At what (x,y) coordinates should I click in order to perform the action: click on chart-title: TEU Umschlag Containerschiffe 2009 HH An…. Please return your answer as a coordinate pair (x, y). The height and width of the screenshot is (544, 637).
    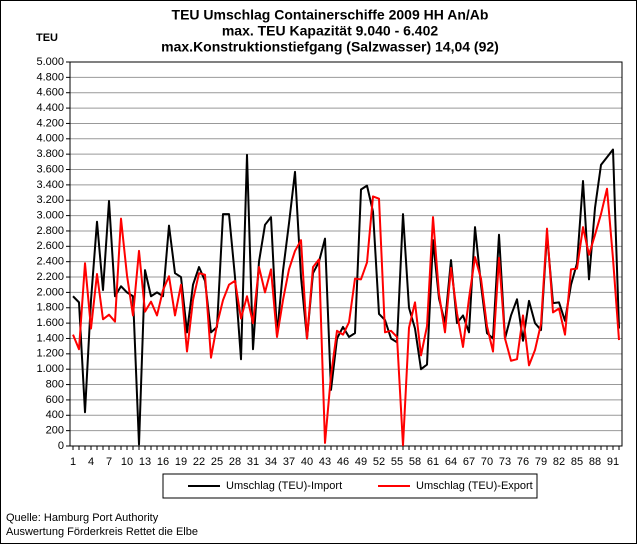
    Looking at the image, I should click on (330, 15).